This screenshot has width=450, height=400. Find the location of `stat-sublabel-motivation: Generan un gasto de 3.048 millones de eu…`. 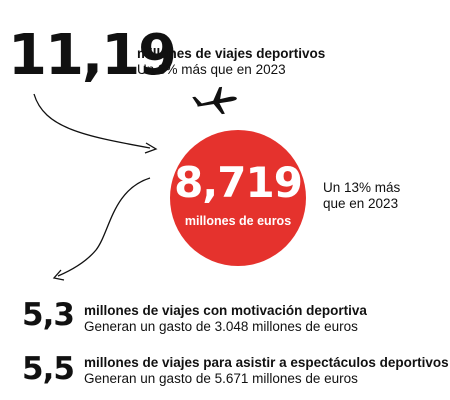

stat-sublabel-motivation: Generan un gasto de 3.048 millones de eu… is located at coordinates (221, 326).